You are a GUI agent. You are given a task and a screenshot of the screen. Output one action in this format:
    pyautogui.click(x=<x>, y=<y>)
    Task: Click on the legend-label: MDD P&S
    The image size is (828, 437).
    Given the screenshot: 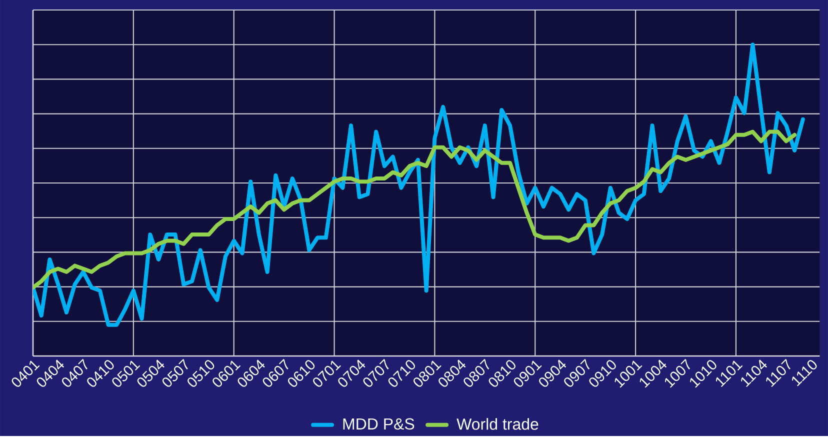 What is the action you would take?
    pyautogui.click(x=378, y=424)
    